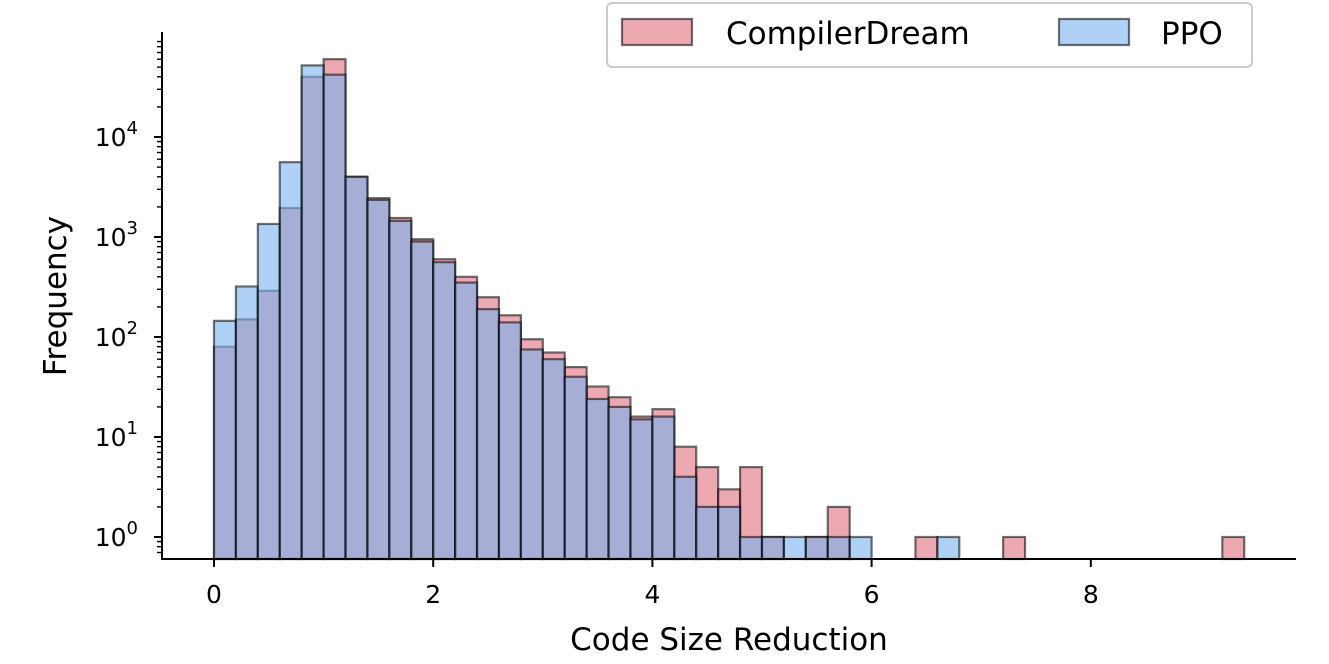 The width and height of the screenshot is (1329, 664). I want to click on legend-label-compilerdream: CompilerDream, so click(848, 34).